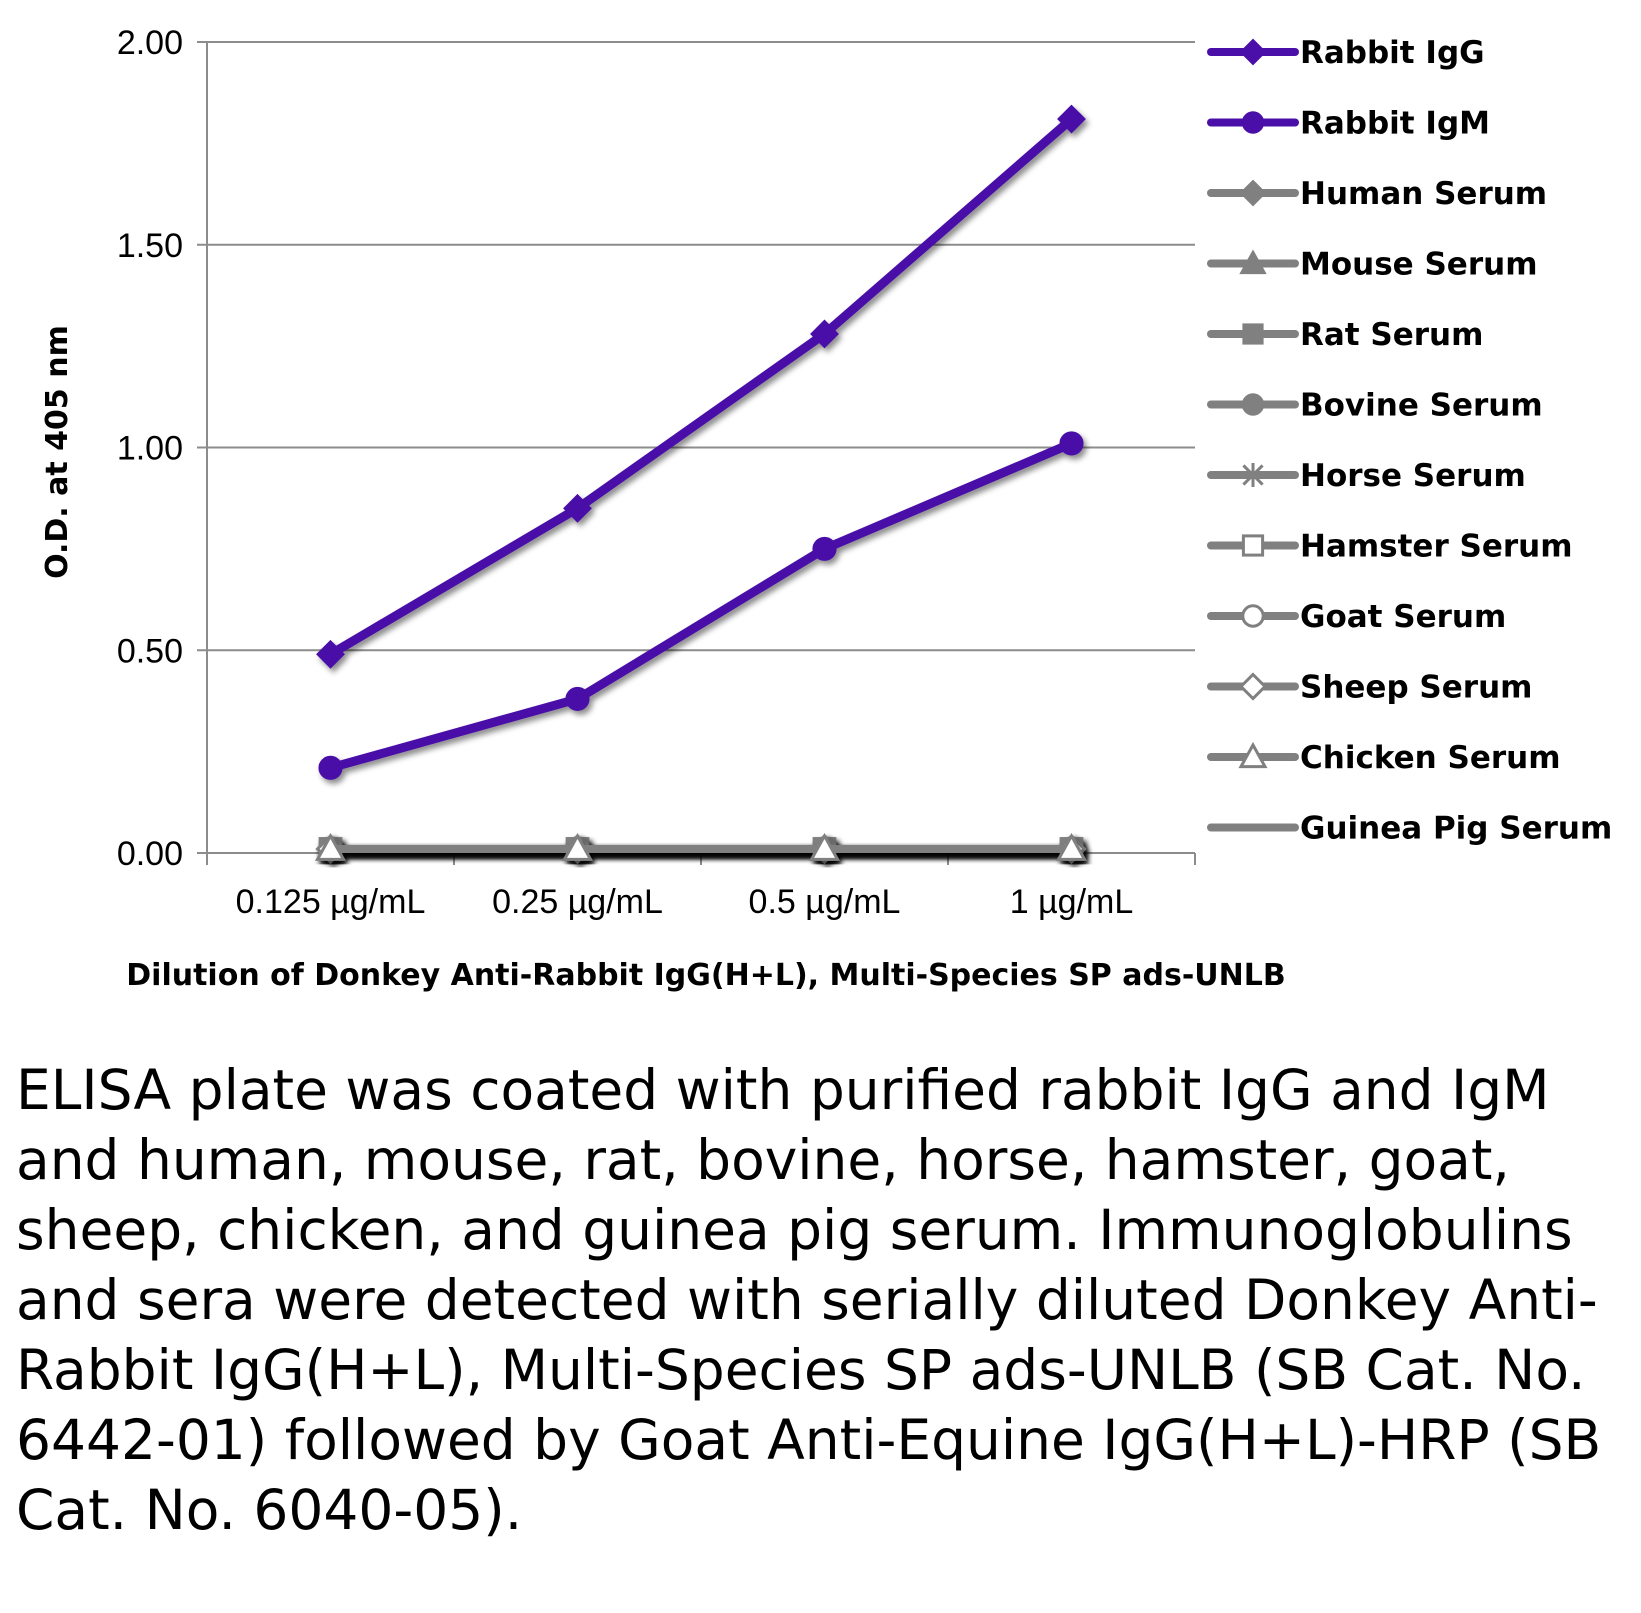 The height and width of the screenshot is (1613, 1641). Describe the element at coordinates (1419, 265) in the screenshot. I see `legend-label: Mouse Serum` at that location.